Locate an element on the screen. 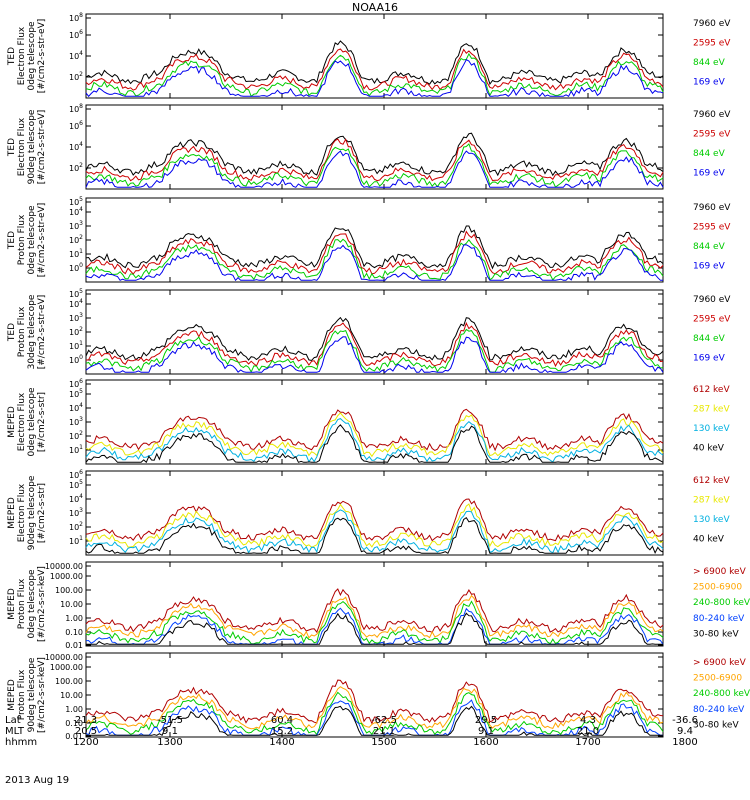 Image resolution: width=750 pixels, height=800 pixels. y-tick-label: 0.01 is located at coordinates (74, 645).